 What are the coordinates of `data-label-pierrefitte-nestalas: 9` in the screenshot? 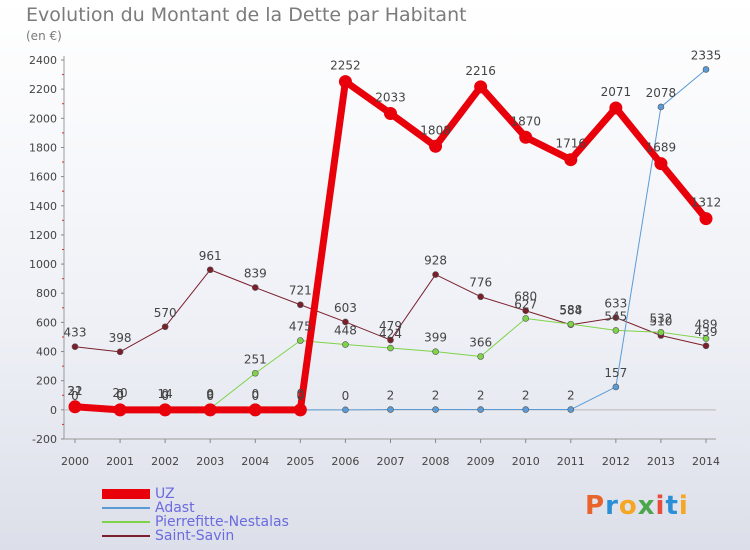 It's located at (210, 395).